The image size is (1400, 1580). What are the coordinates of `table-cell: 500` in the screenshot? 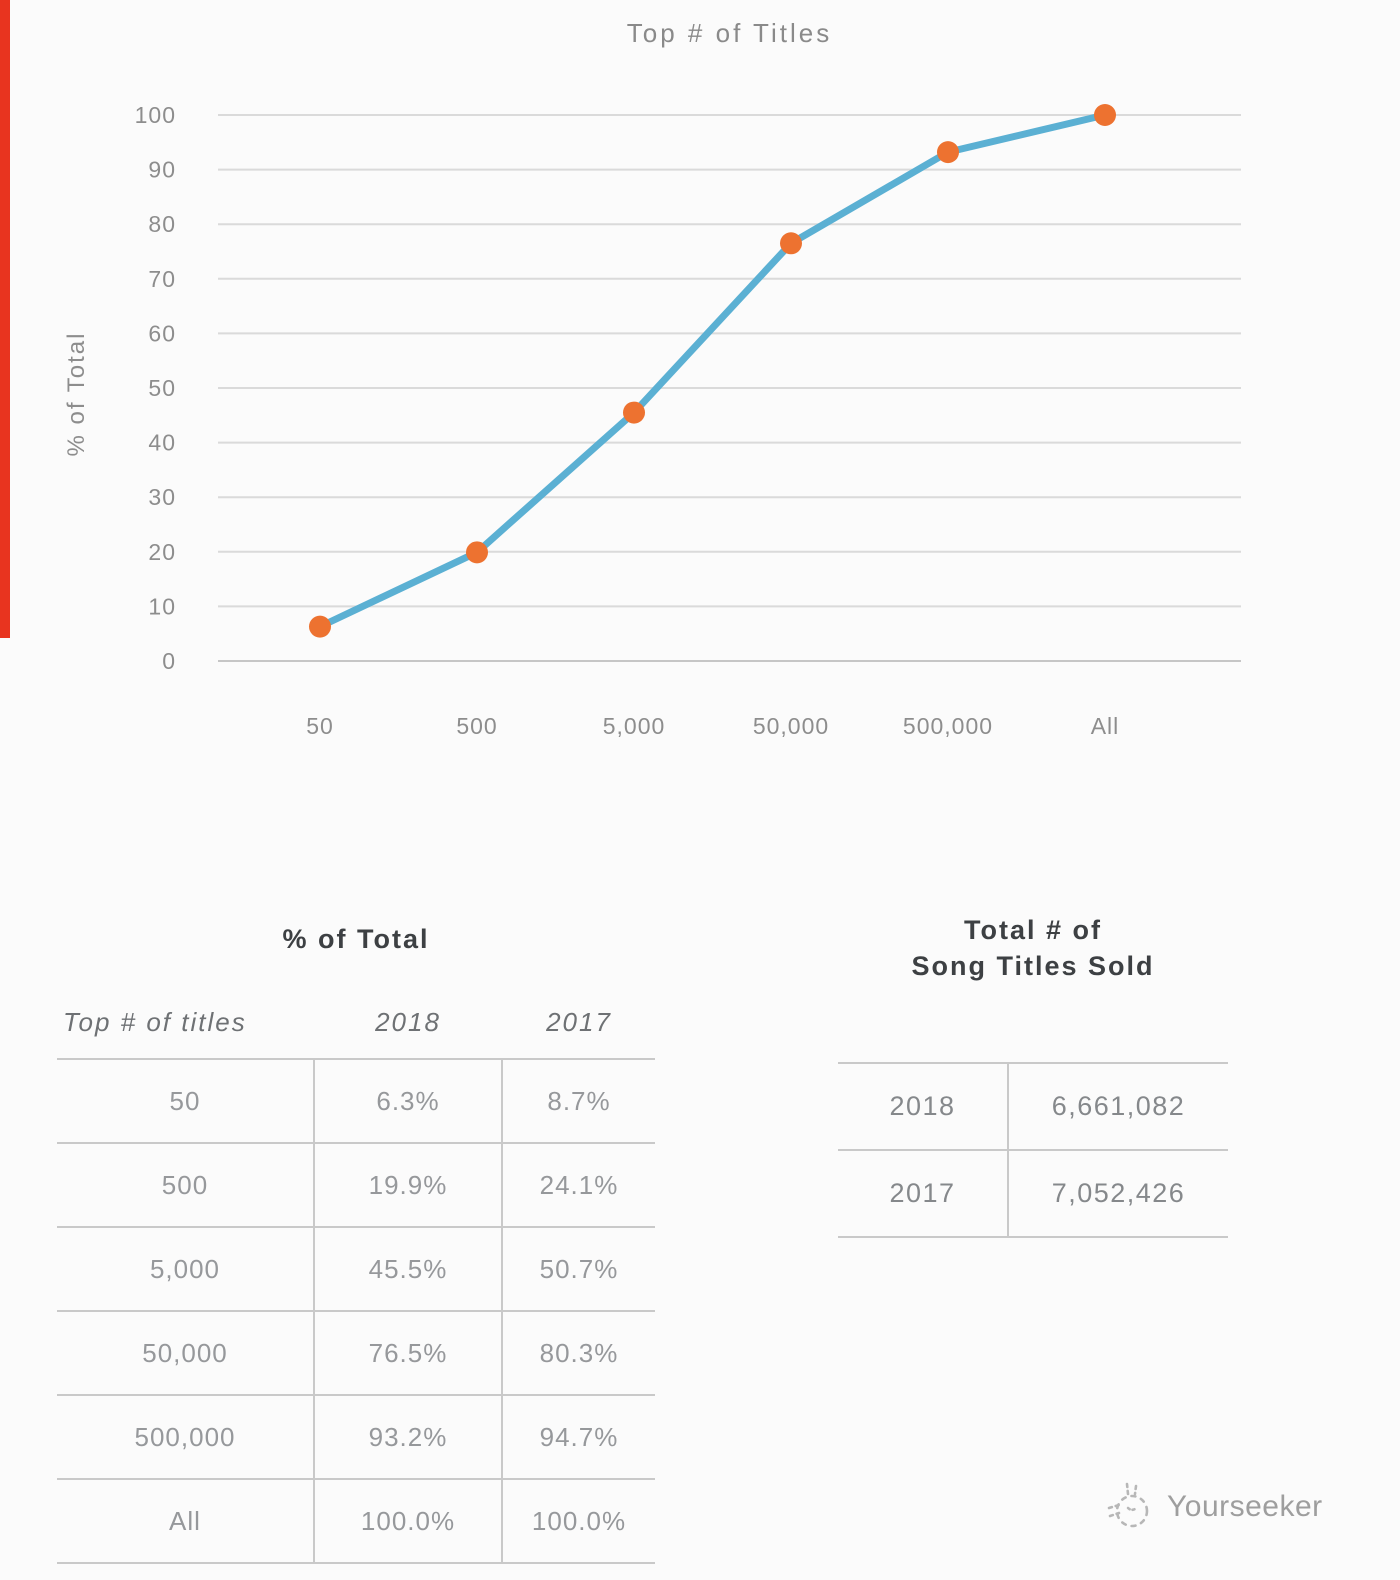 It's located at (185, 1184).